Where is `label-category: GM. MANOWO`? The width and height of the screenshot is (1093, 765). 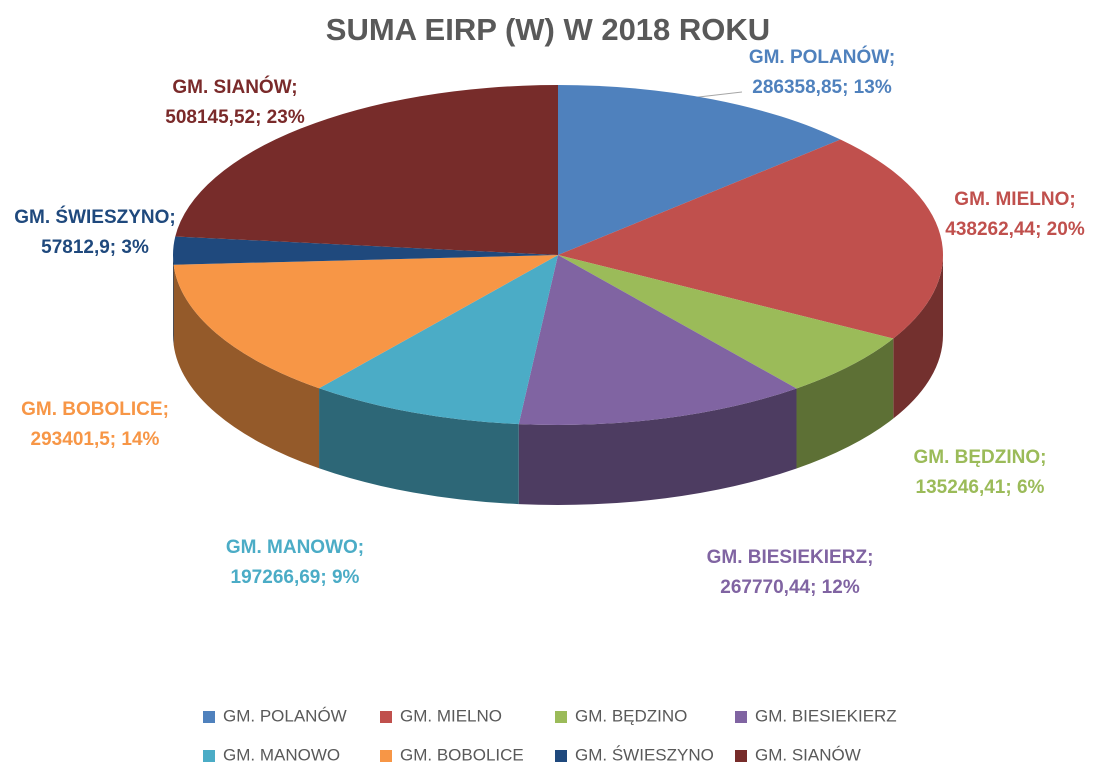
label-category: GM. MANOWO is located at coordinates (292, 547).